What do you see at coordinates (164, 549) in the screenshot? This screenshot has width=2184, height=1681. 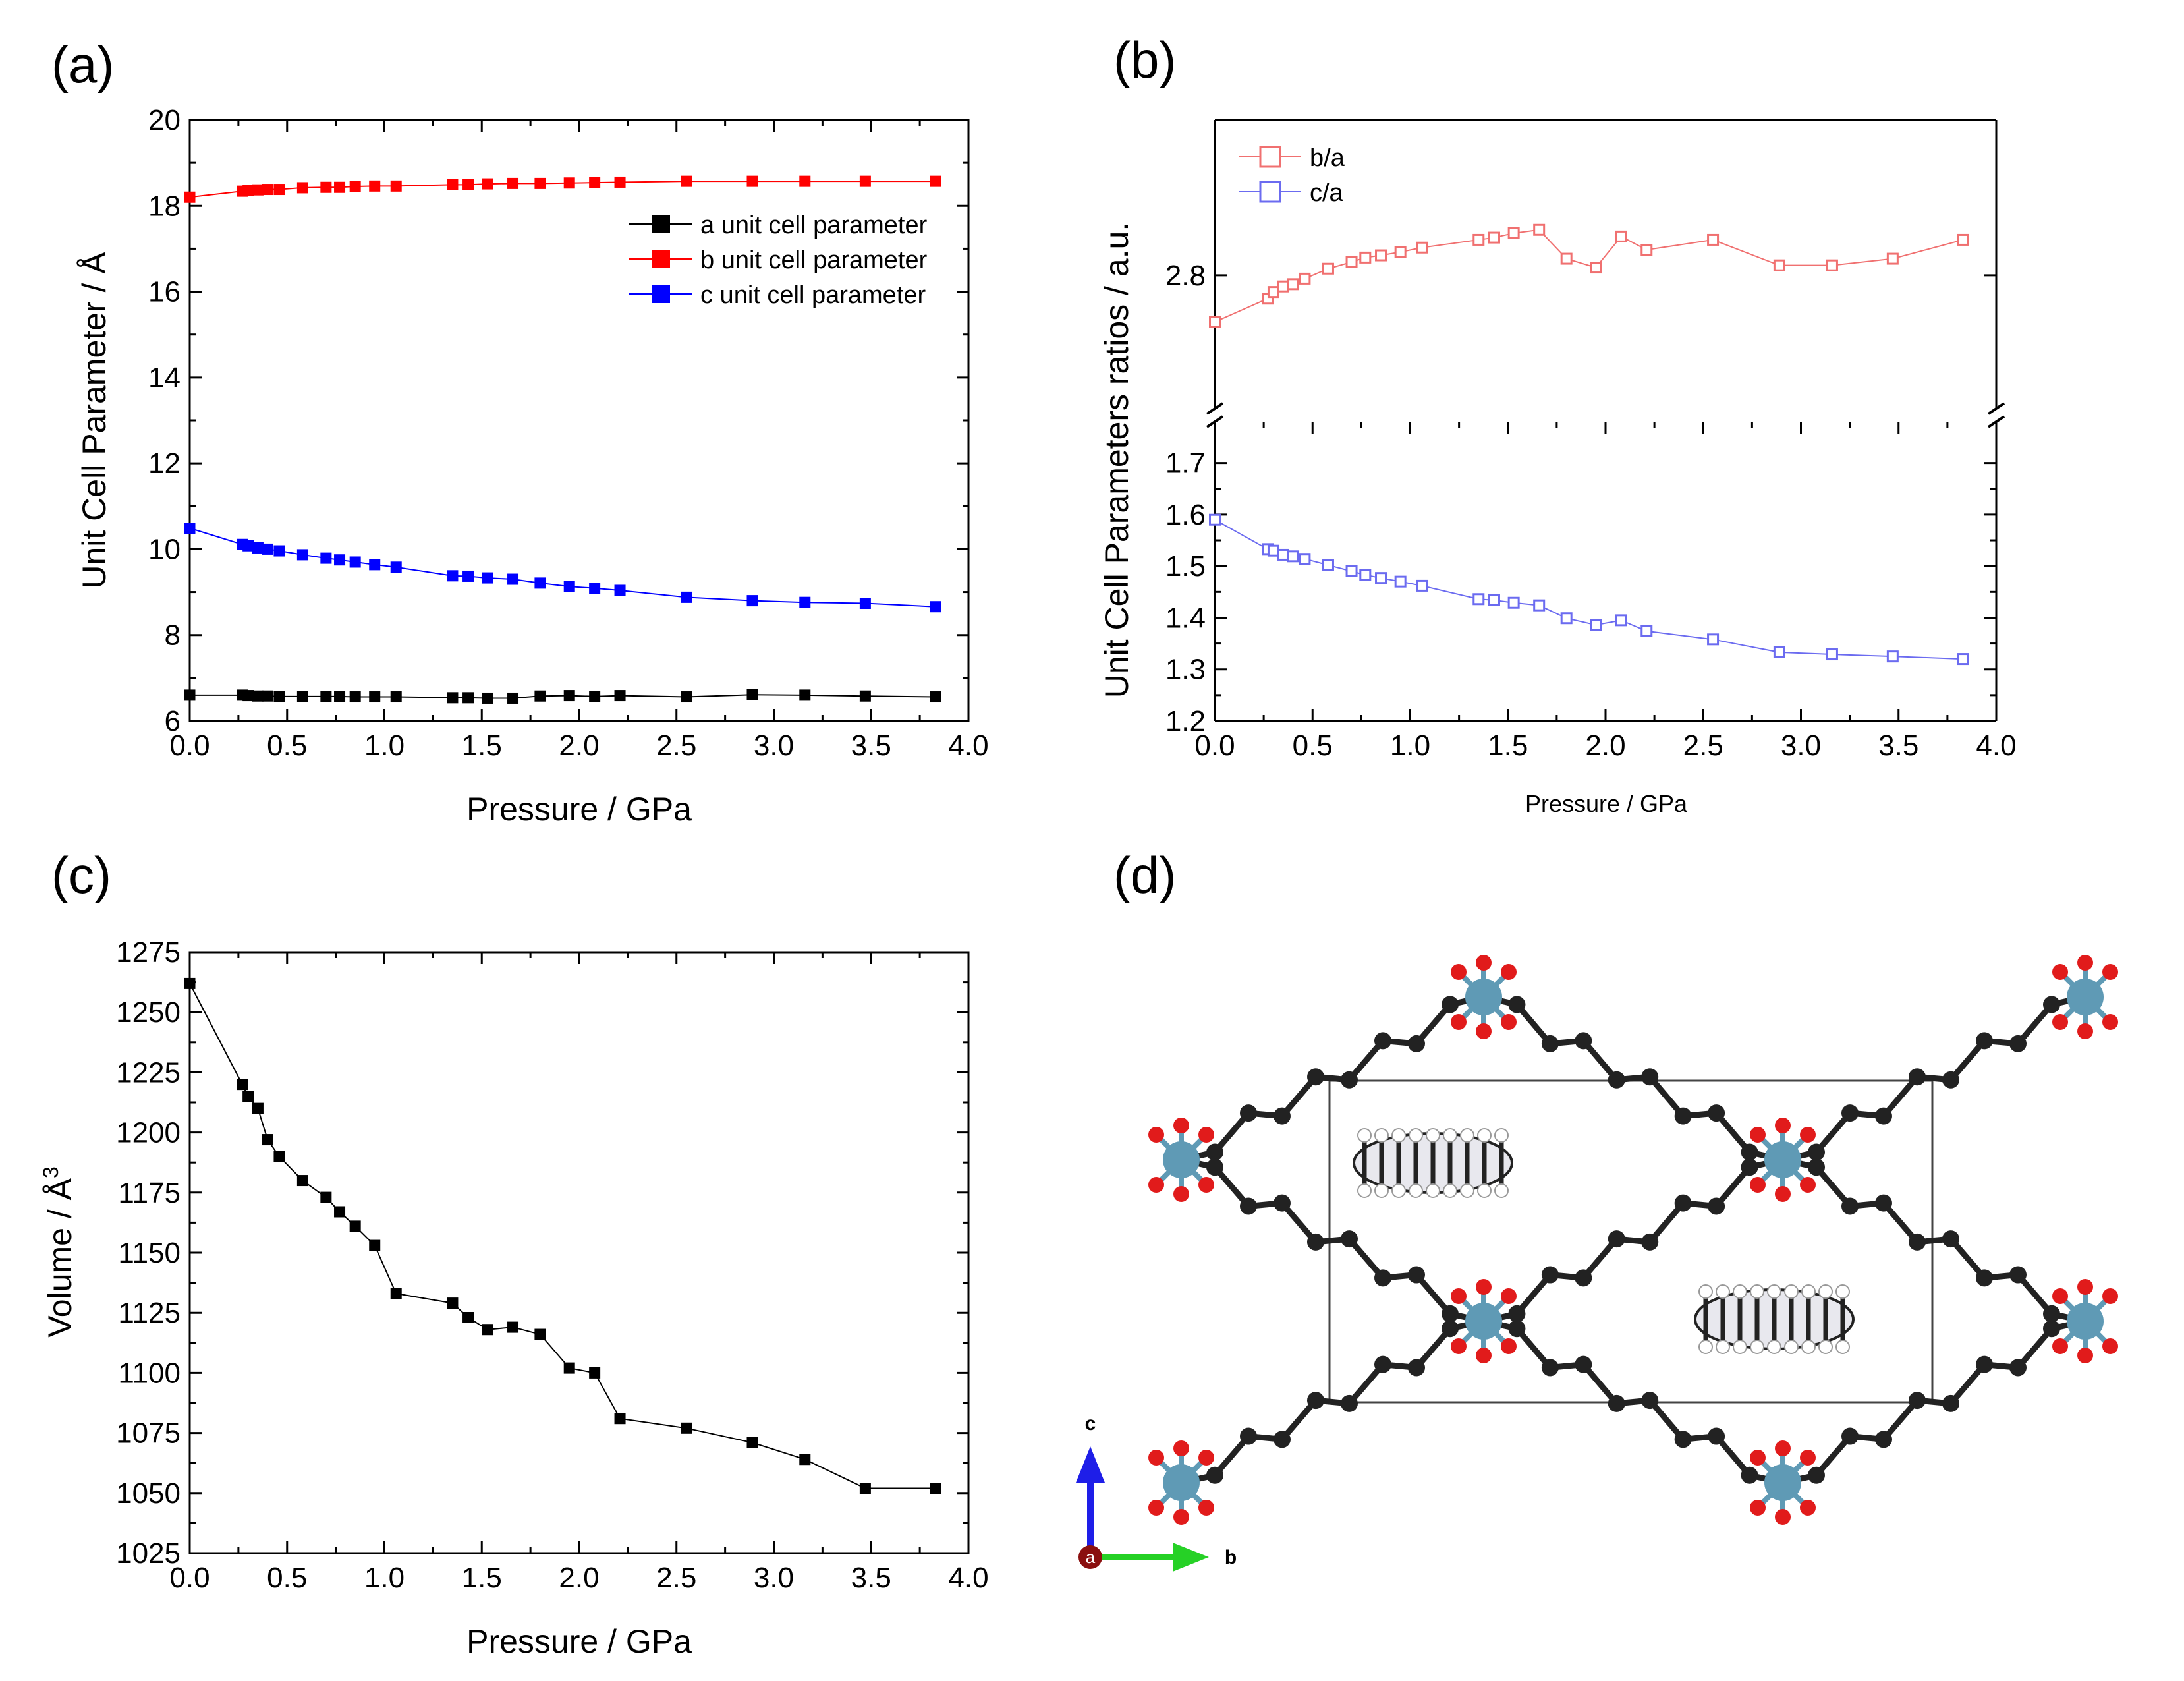 I see `y-tick-label-0: 10` at bounding box center [164, 549].